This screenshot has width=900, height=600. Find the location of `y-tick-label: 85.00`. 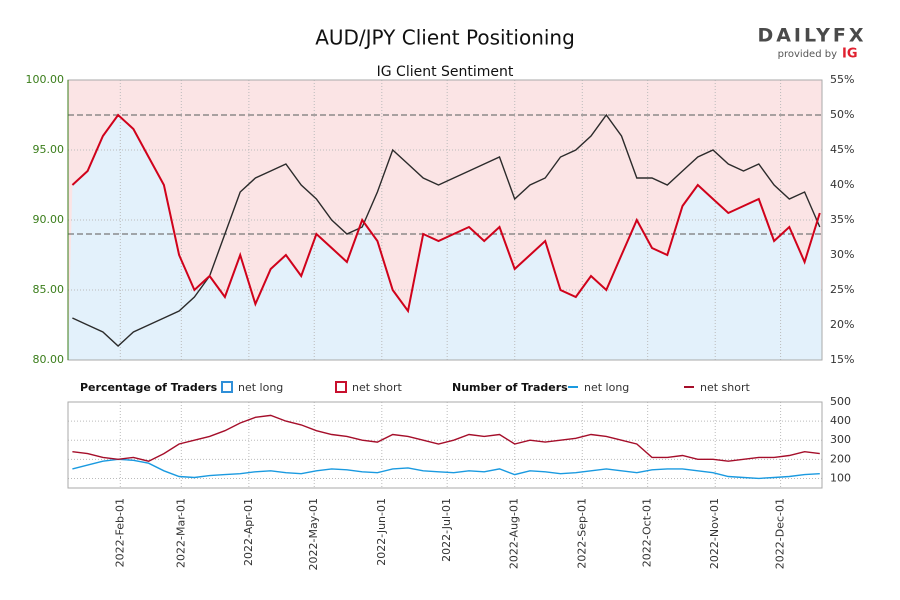

y-tick-label: 85.00 is located at coordinates (49, 289).